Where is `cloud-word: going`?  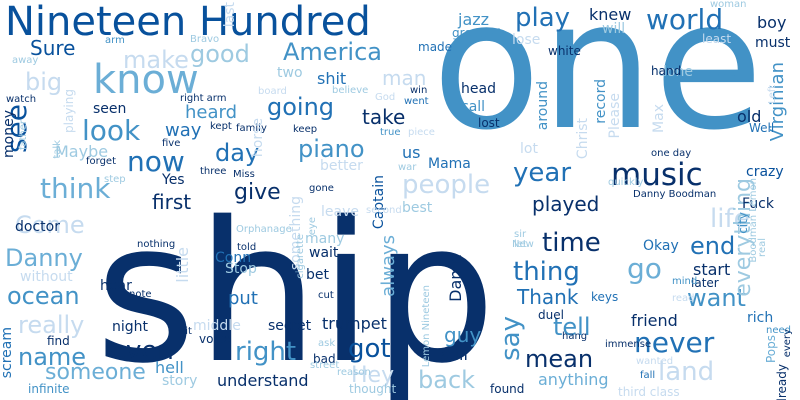 cloud-word: going is located at coordinates (301, 107).